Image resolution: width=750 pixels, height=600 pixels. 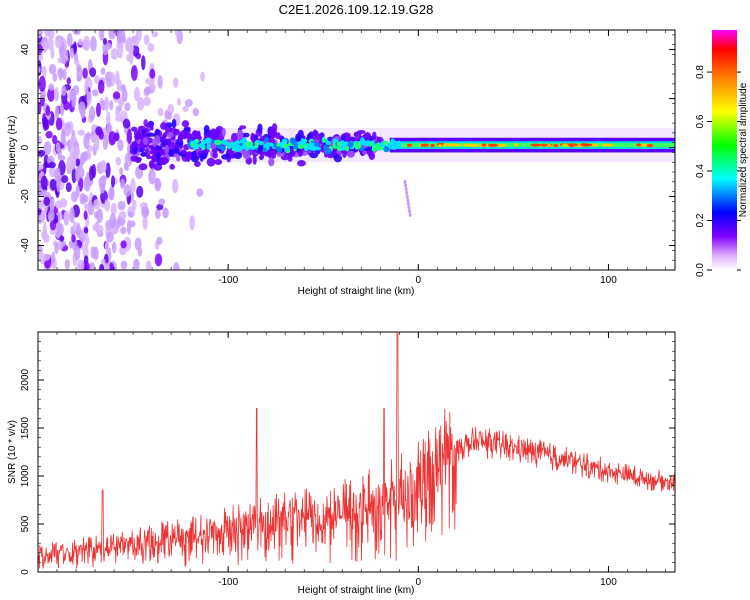 What do you see at coordinates (743, 149) in the screenshot?
I see `colorbar-label: Normalized spectral amplitude` at bounding box center [743, 149].